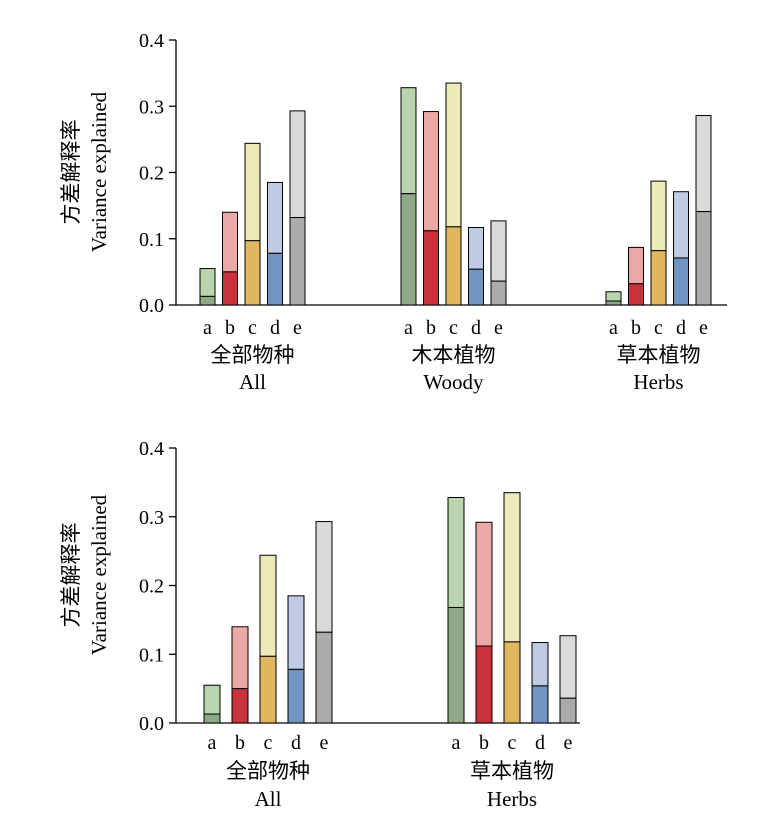 This screenshot has height=828, width=768. I want to click on group-label-en: Woody, so click(453, 382).